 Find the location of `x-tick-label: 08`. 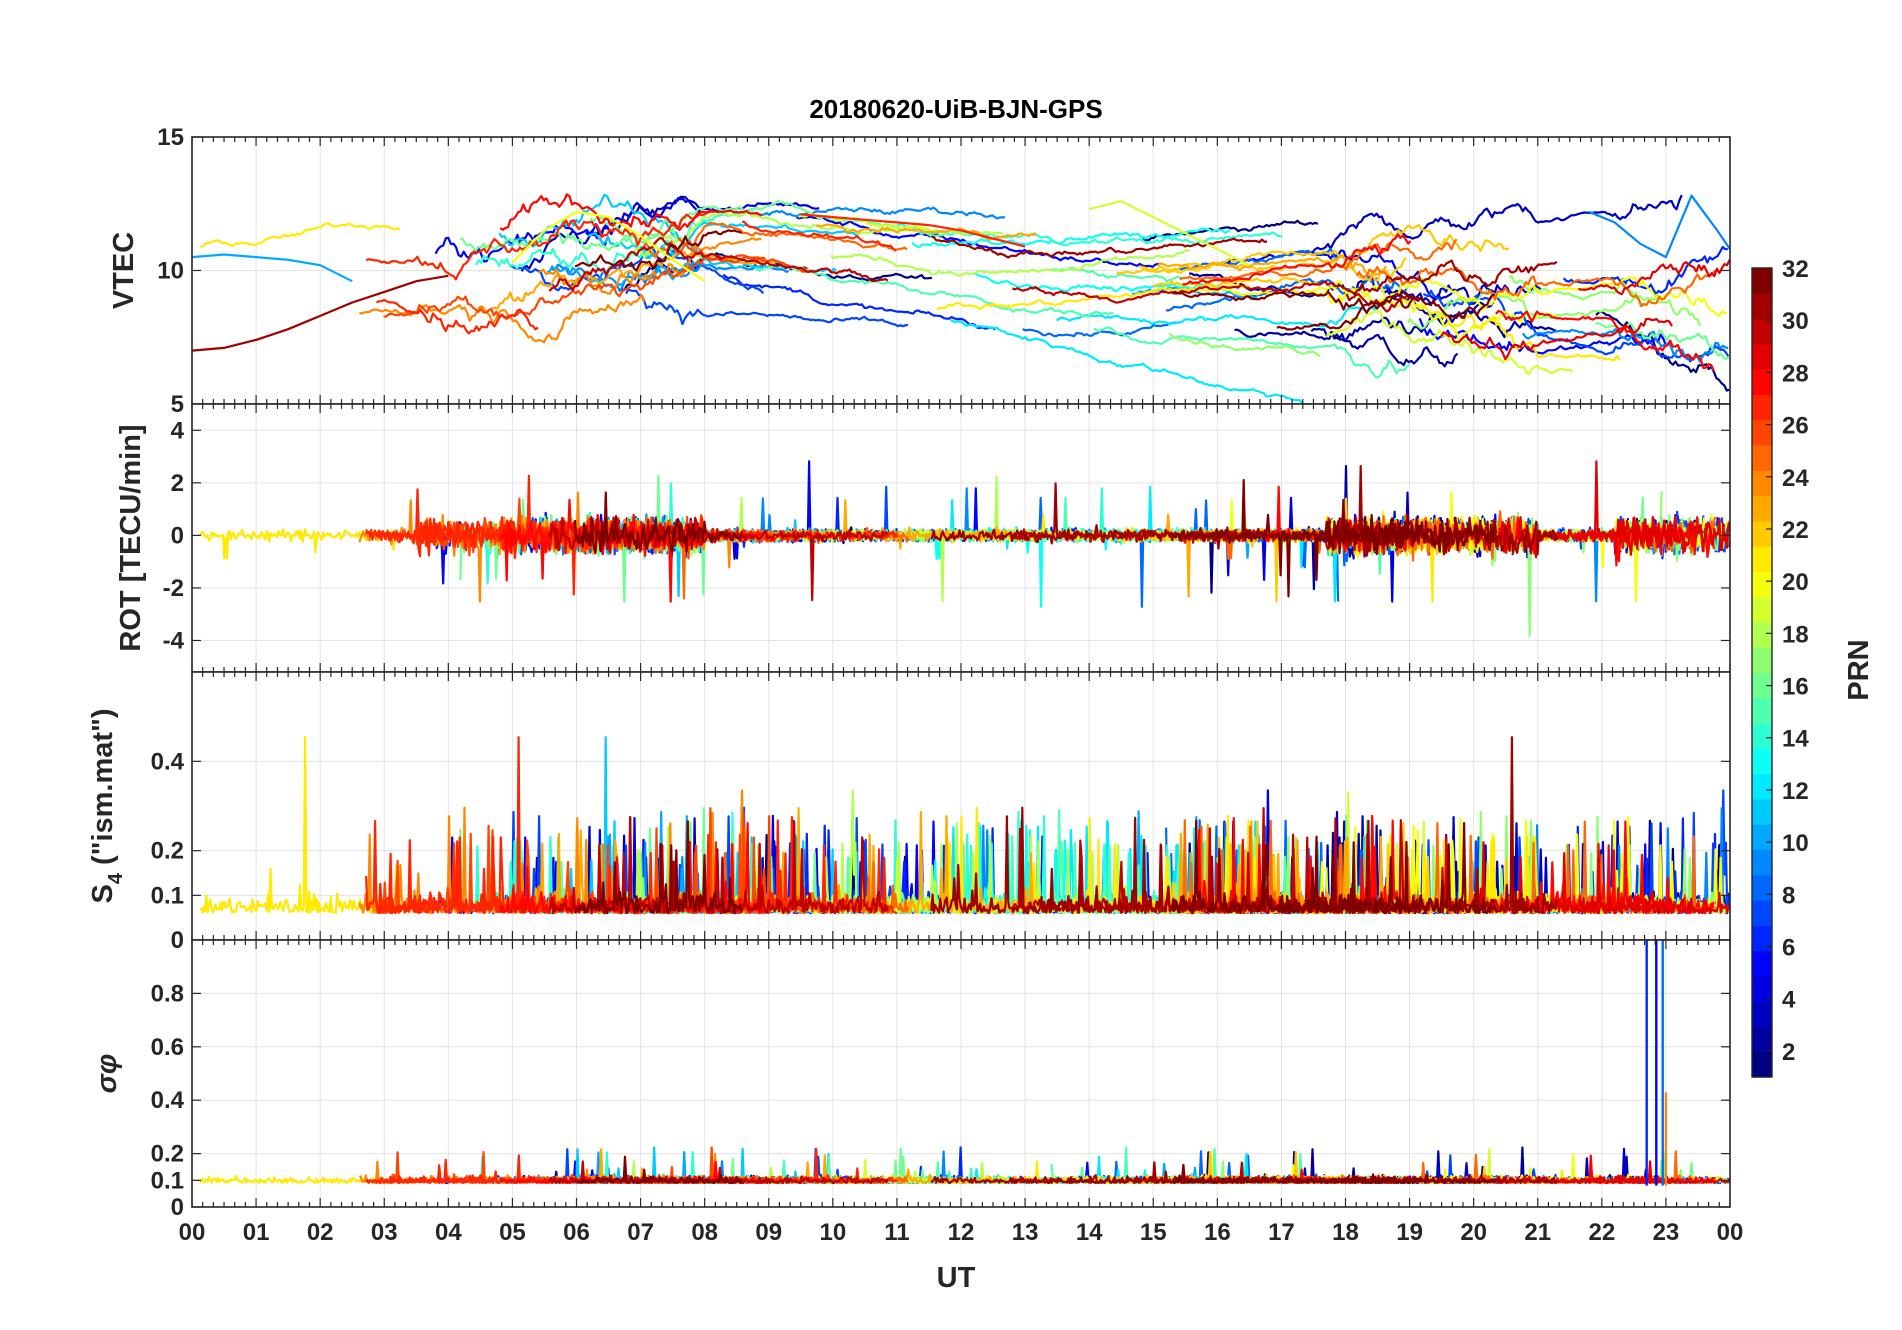

x-tick-label: 08 is located at coordinates (704, 1232).